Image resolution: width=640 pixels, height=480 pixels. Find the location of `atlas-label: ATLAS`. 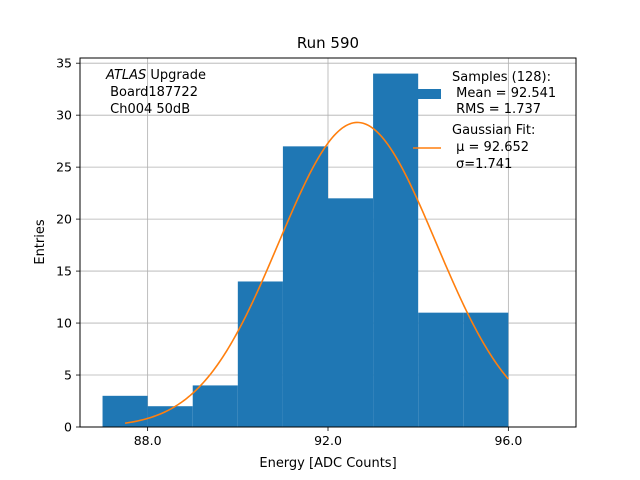

atlas-label: ATLAS is located at coordinates (125, 75).